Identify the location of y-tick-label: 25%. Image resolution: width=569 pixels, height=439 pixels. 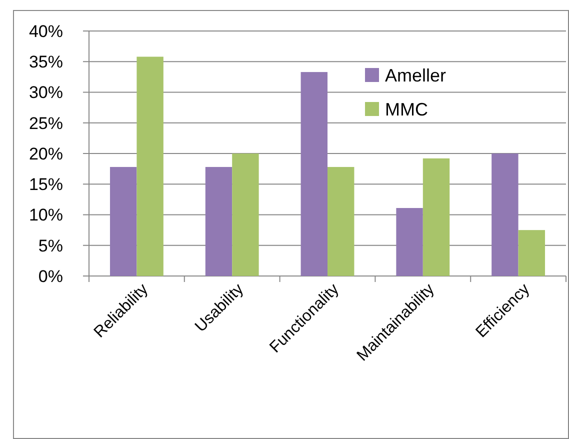
(45, 123).